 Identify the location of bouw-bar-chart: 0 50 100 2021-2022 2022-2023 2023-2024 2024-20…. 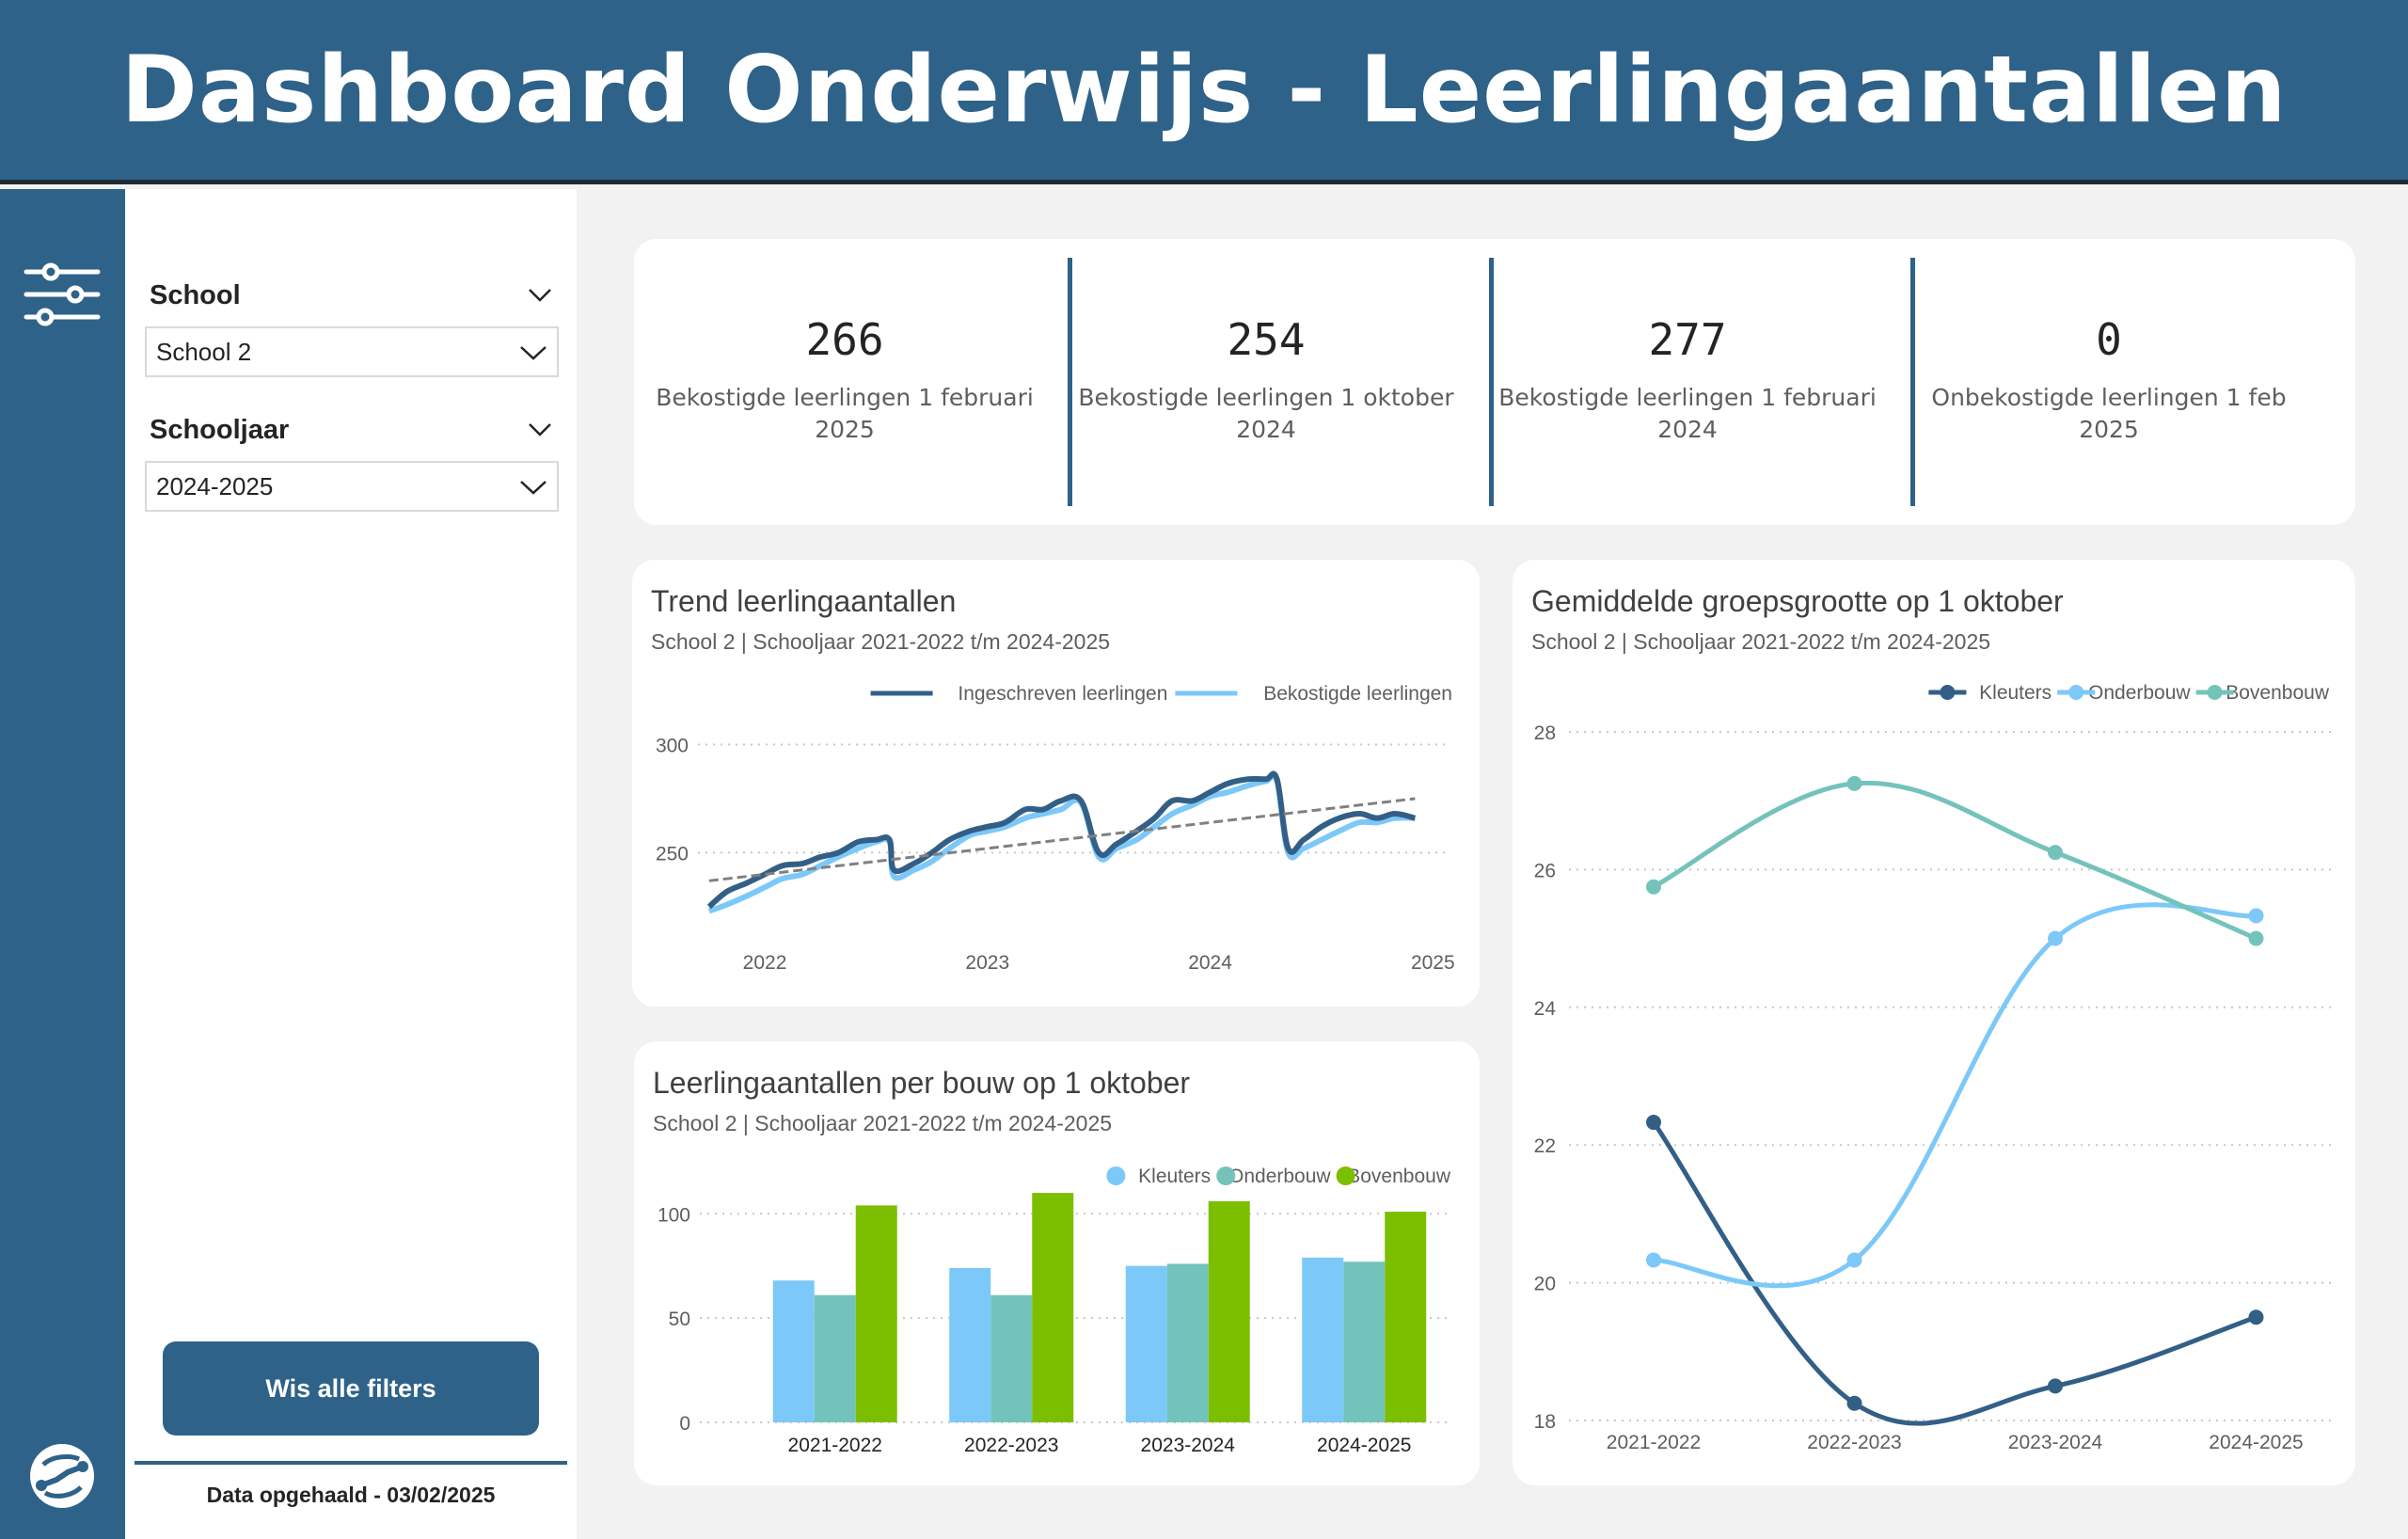
(1054, 1311).